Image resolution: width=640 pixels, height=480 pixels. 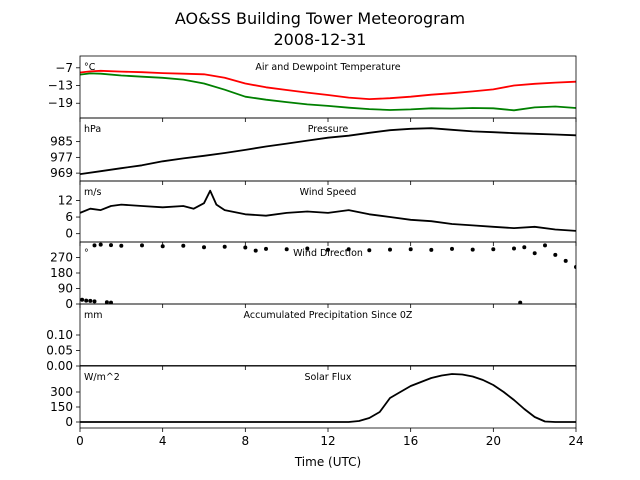 I want to click on x-tick-label: 0, so click(x=80, y=441).